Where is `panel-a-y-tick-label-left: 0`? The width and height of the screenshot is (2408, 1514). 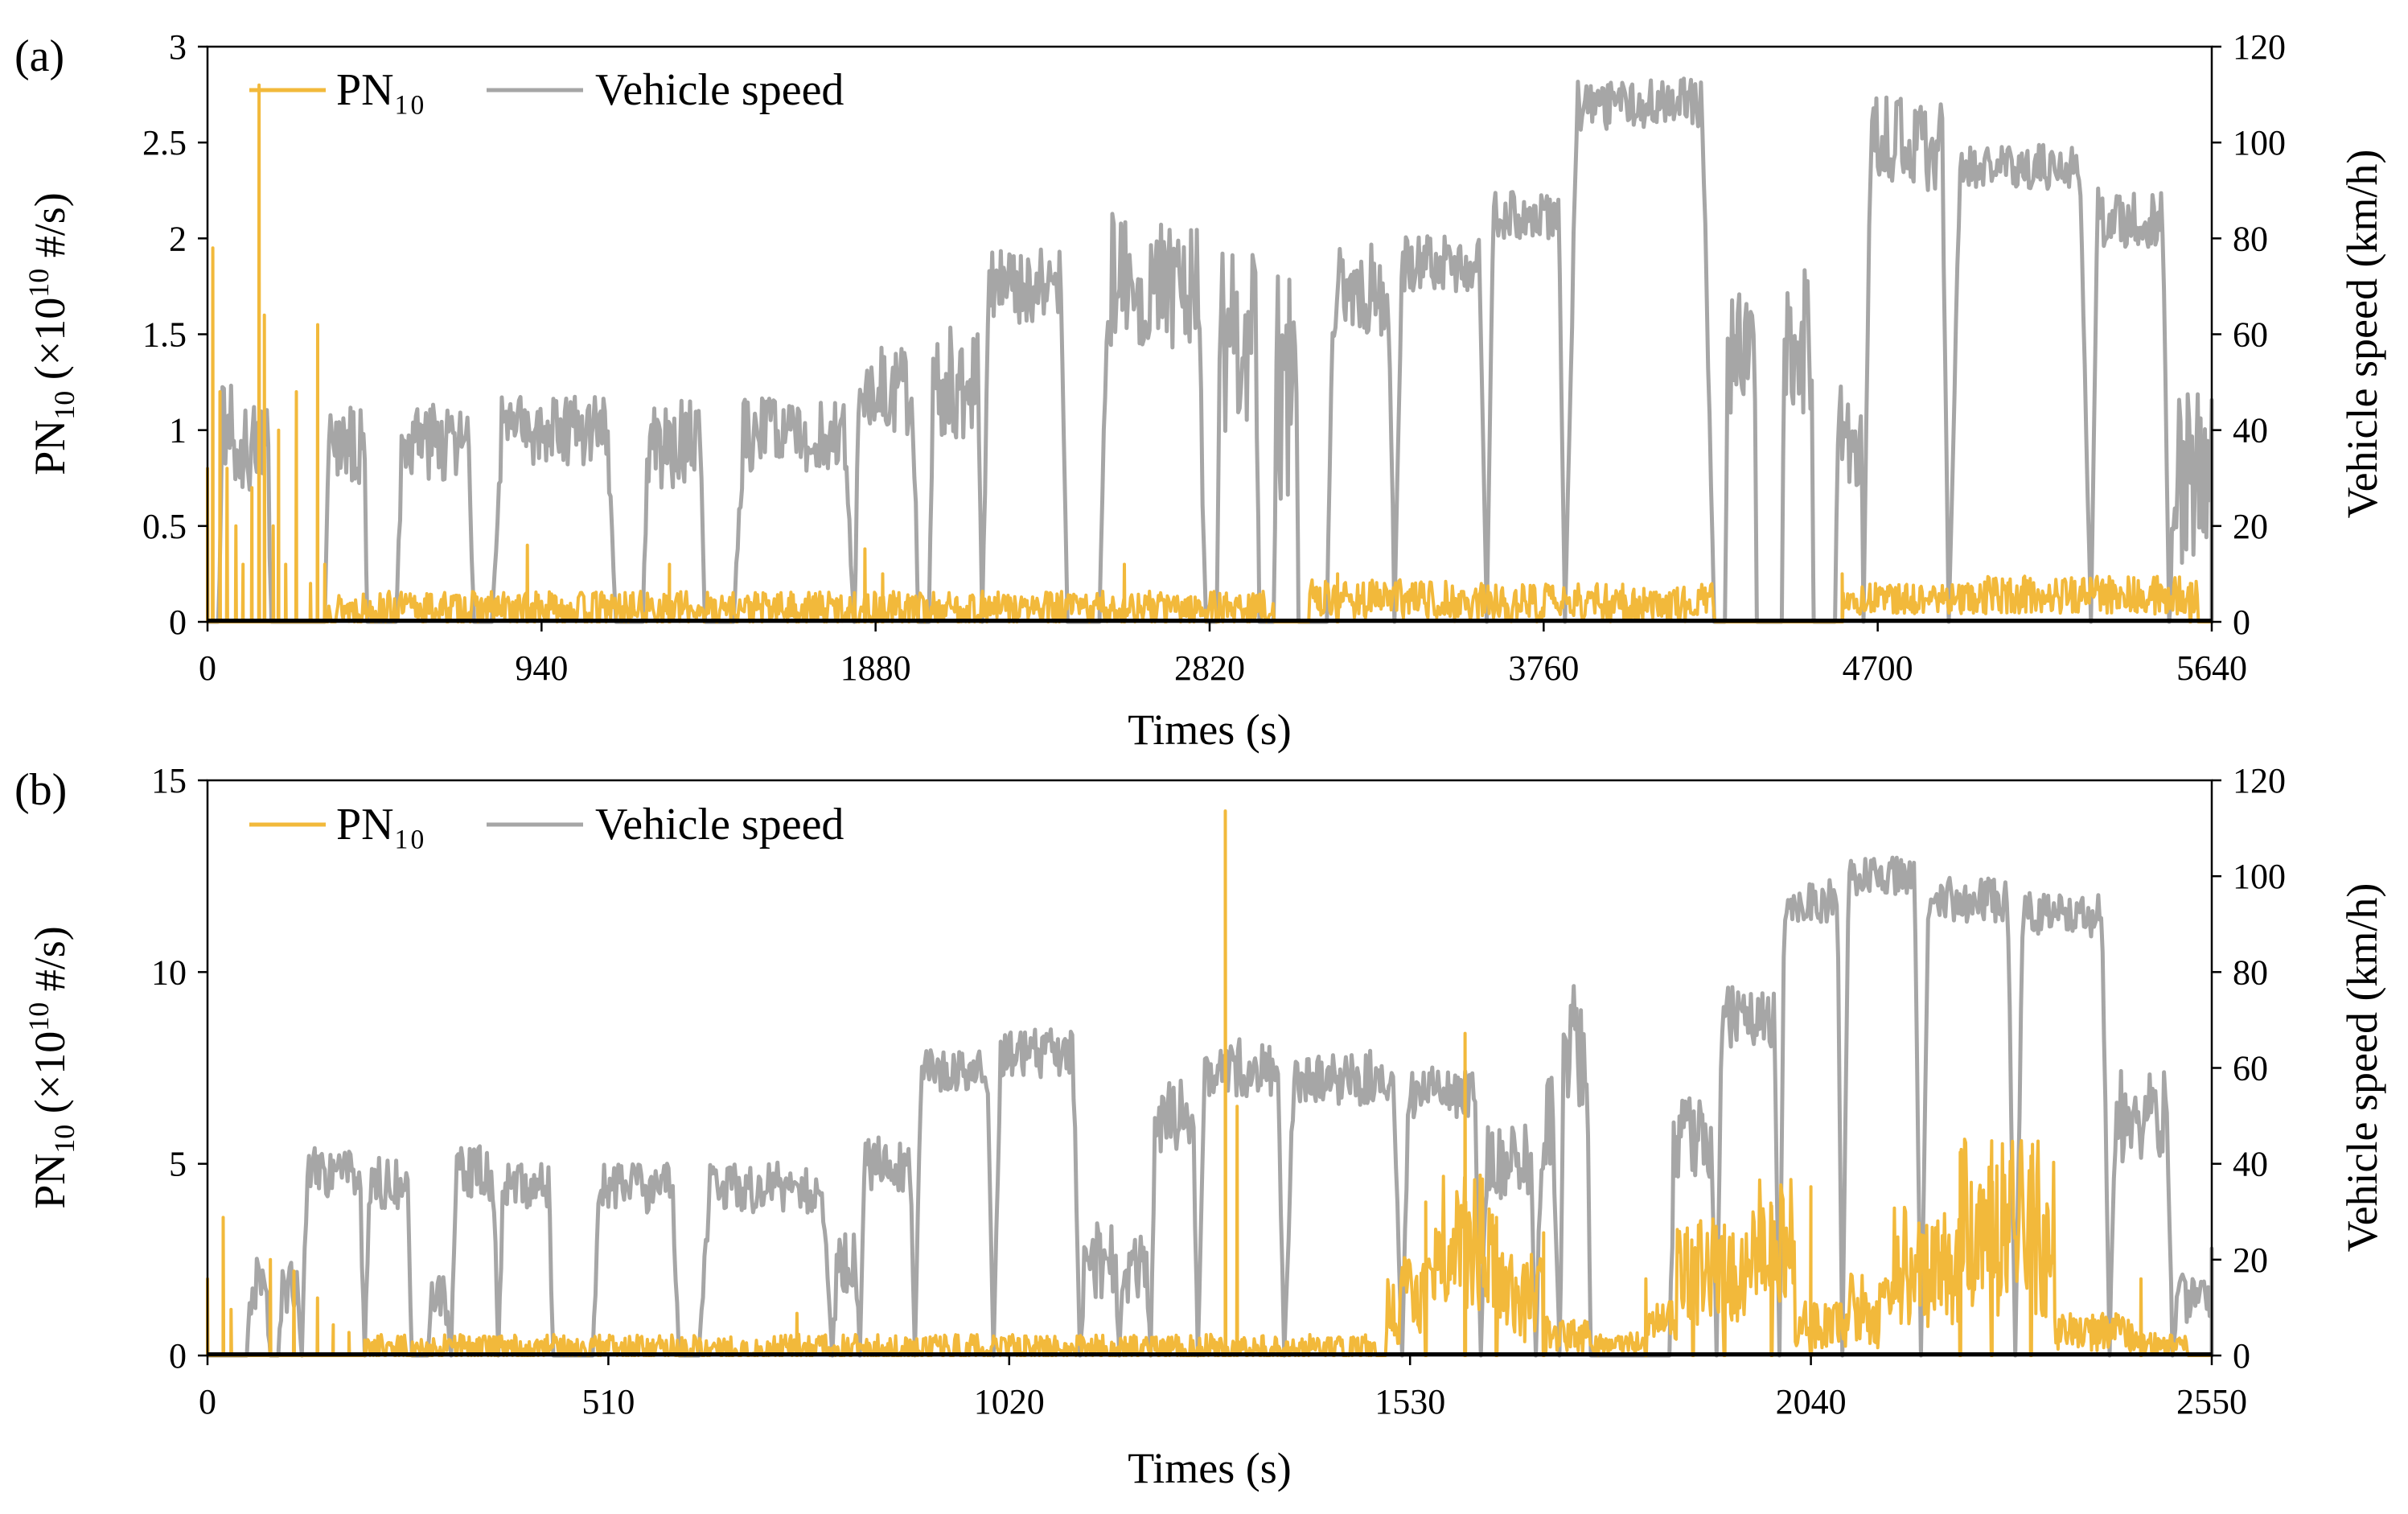
panel-a-y-tick-label-left: 0 is located at coordinates (178, 622).